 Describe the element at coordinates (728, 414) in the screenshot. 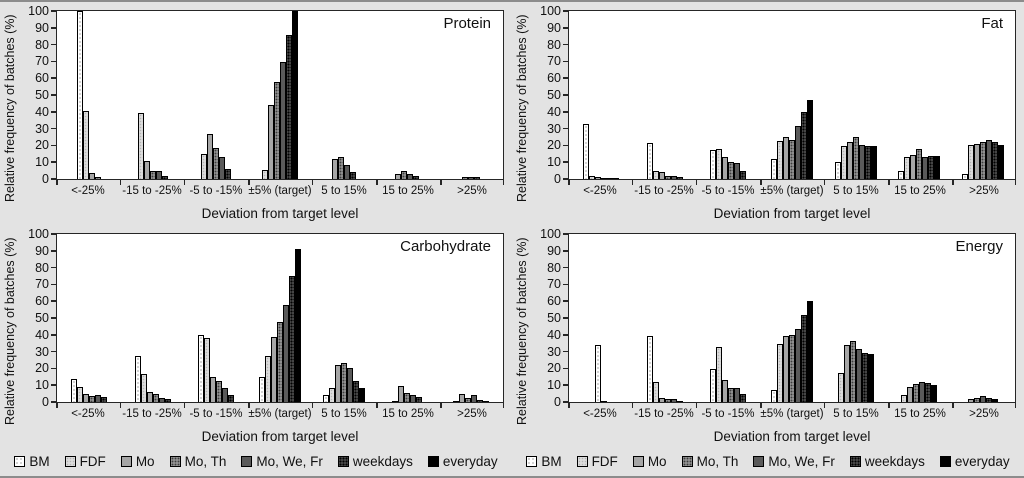

I see `x-tick-label: -5 to -15%` at that location.